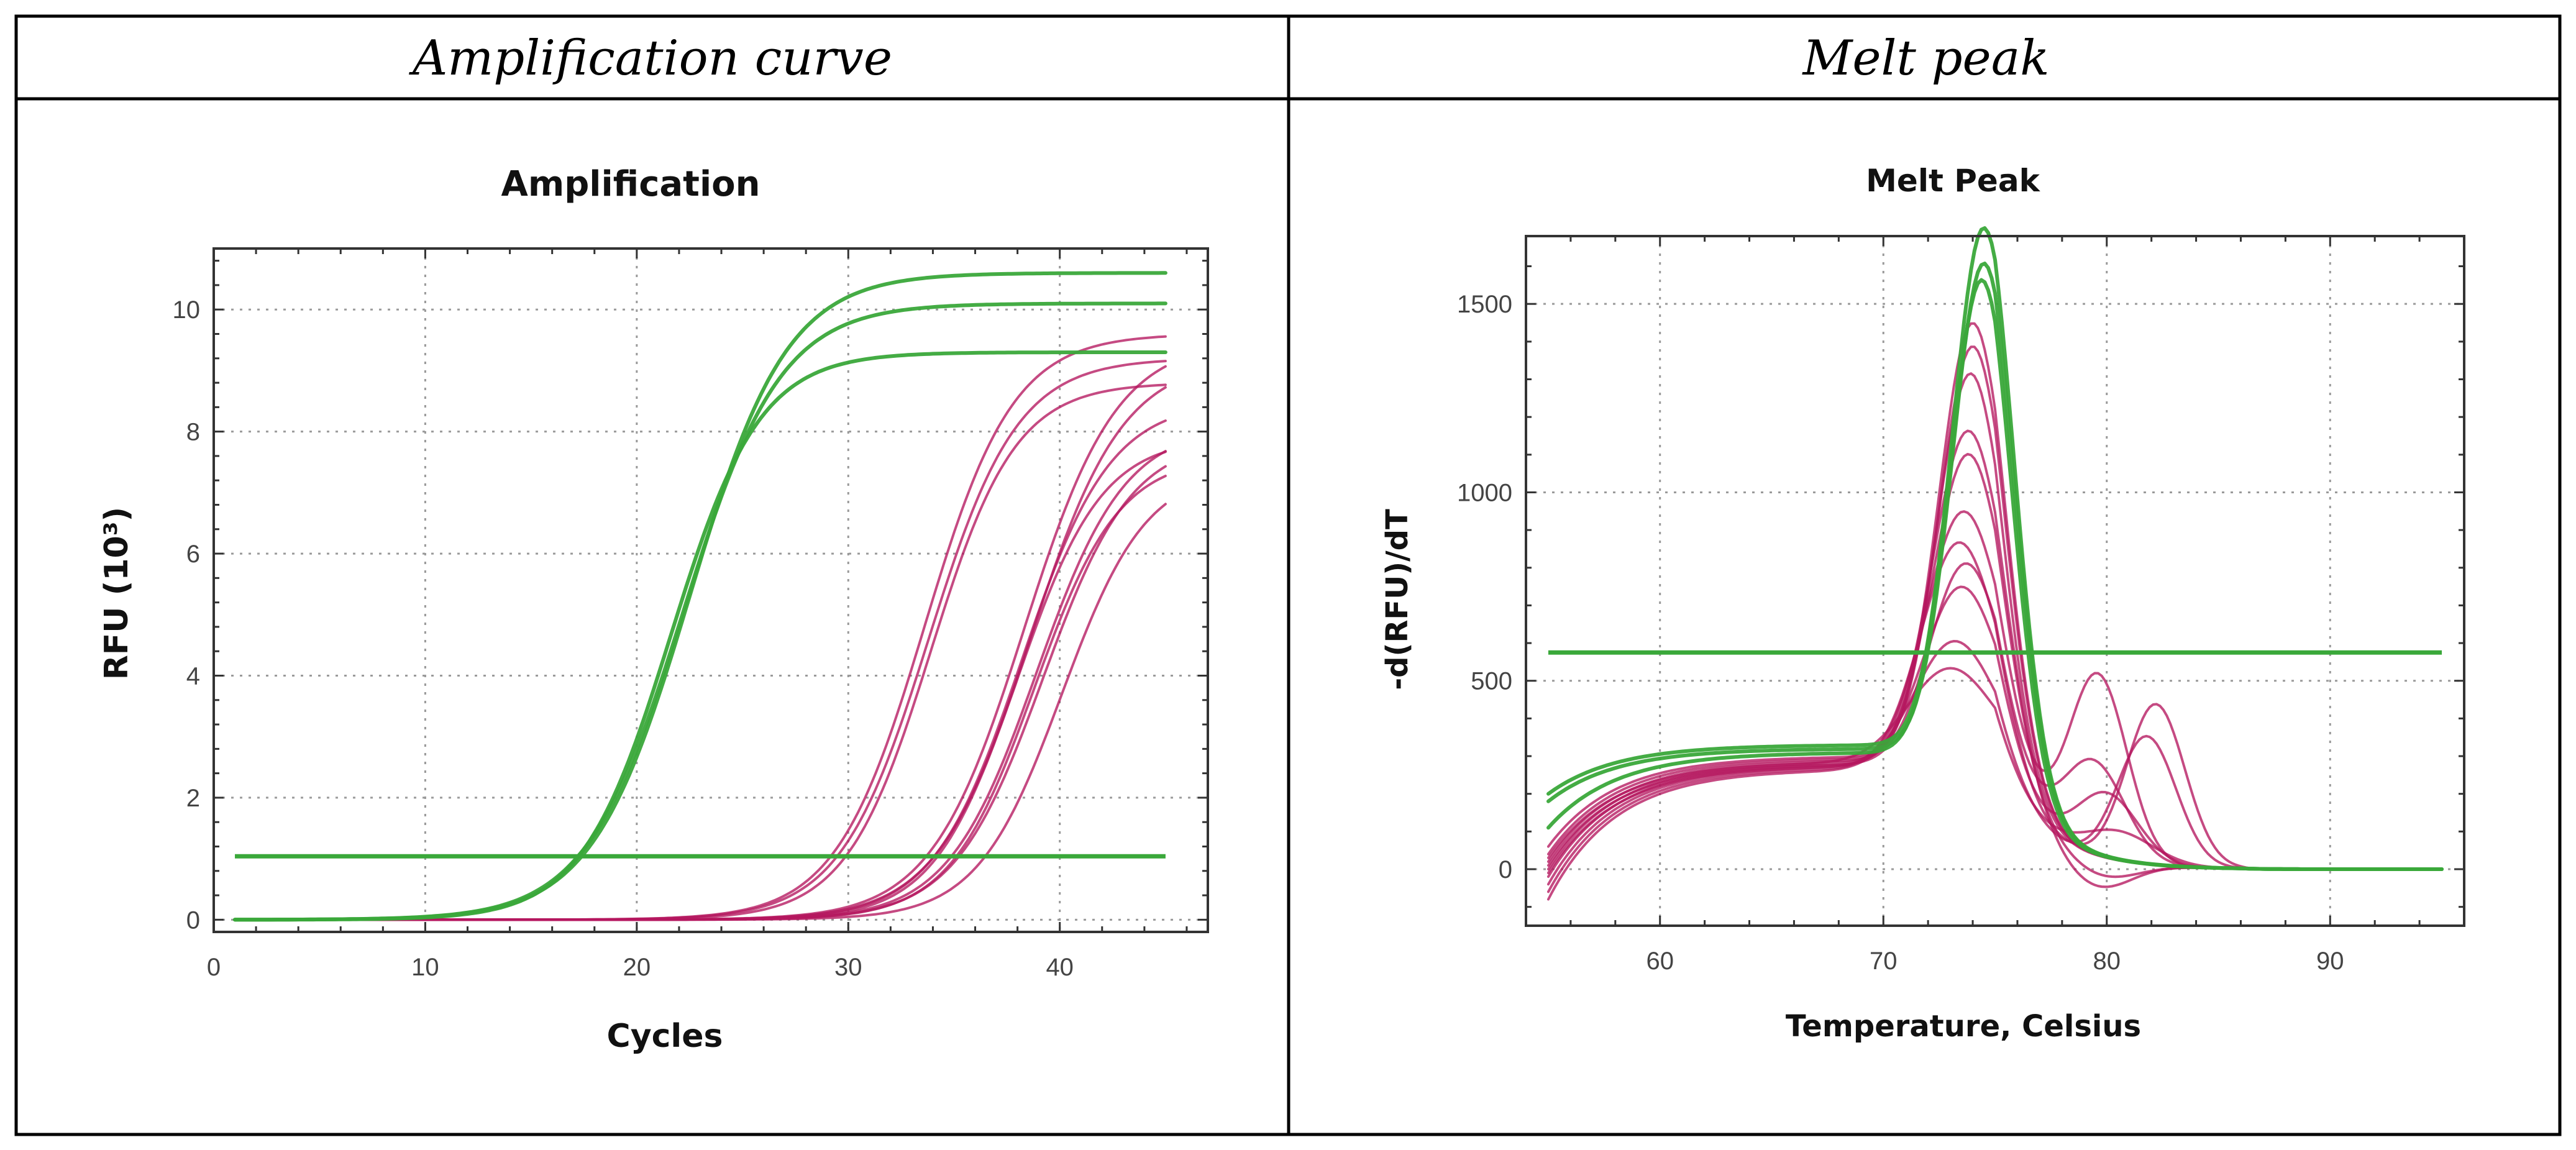 Image resolution: width=2576 pixels, height=1150 pixels. What do you see at coordinates (1963, 1026) in the screenshot?
I see `melt-peak-x-axis-label: Temperature, Celsius` at bounding box center [1963, 1026].